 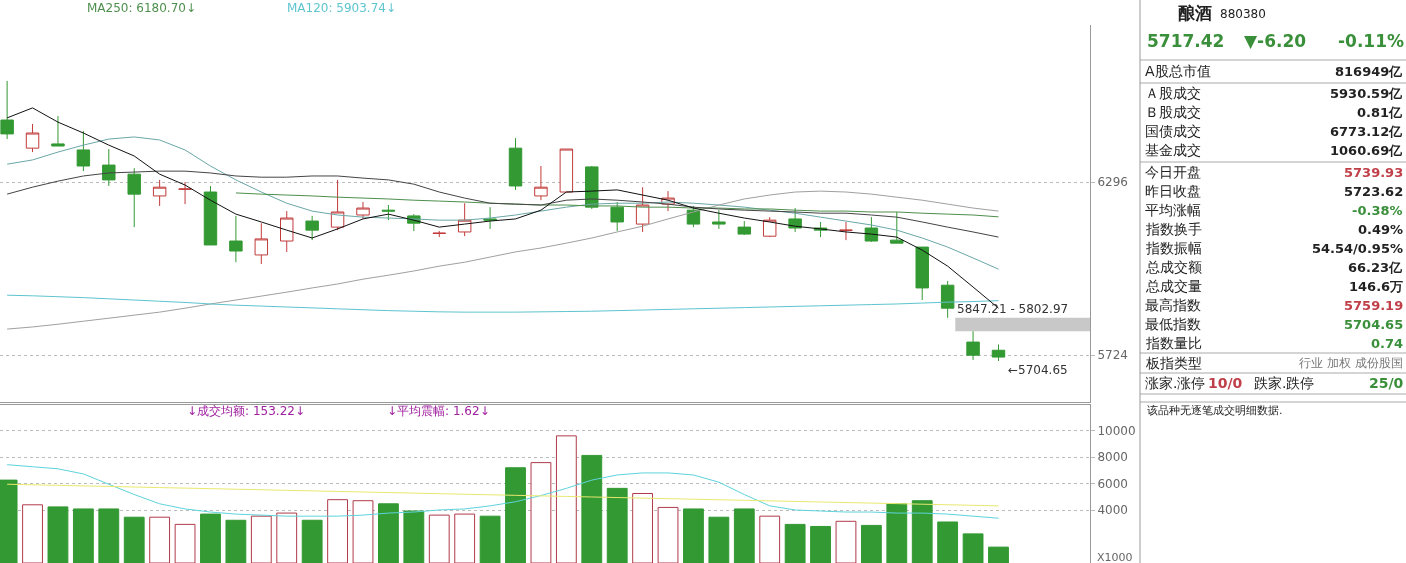 I want to click on text: 25/0, so click(x=1386, y=383).